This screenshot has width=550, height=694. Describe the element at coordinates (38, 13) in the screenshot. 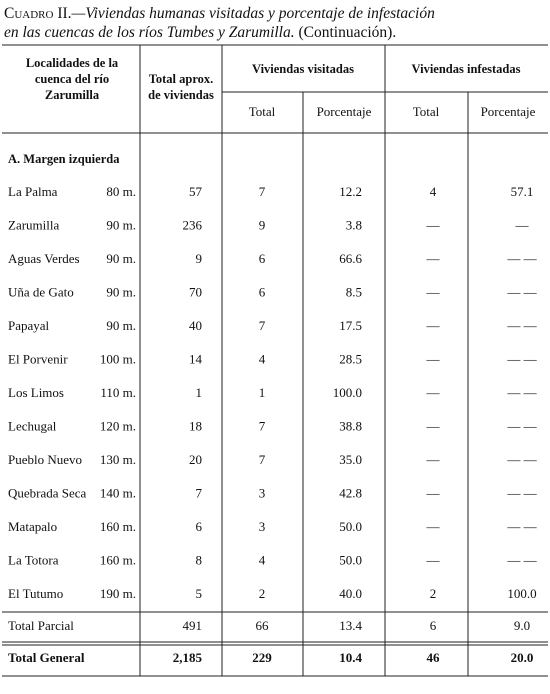

I see `caption-label: Cuadro II.` at that location.